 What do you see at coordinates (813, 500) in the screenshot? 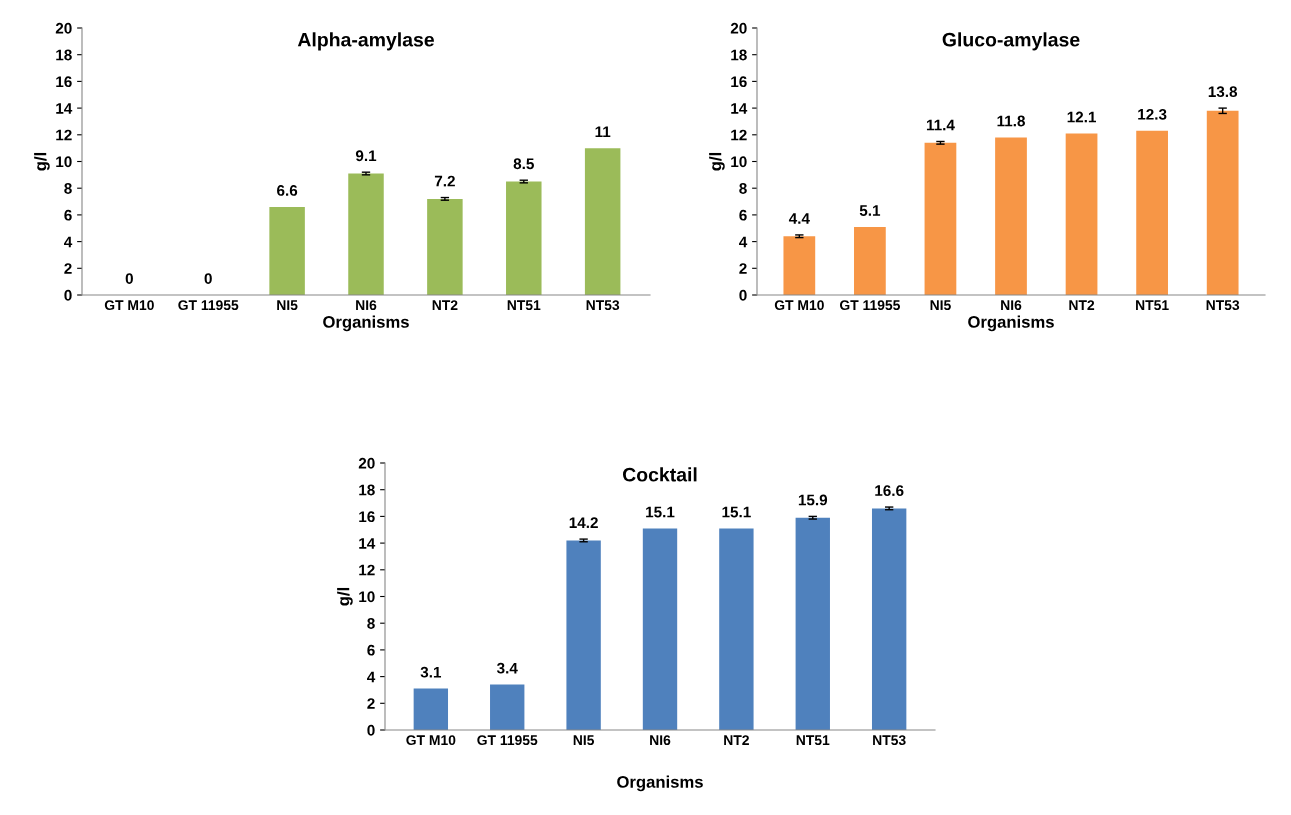
I see `data-label: 15.9` at bounding box center [813, 500].